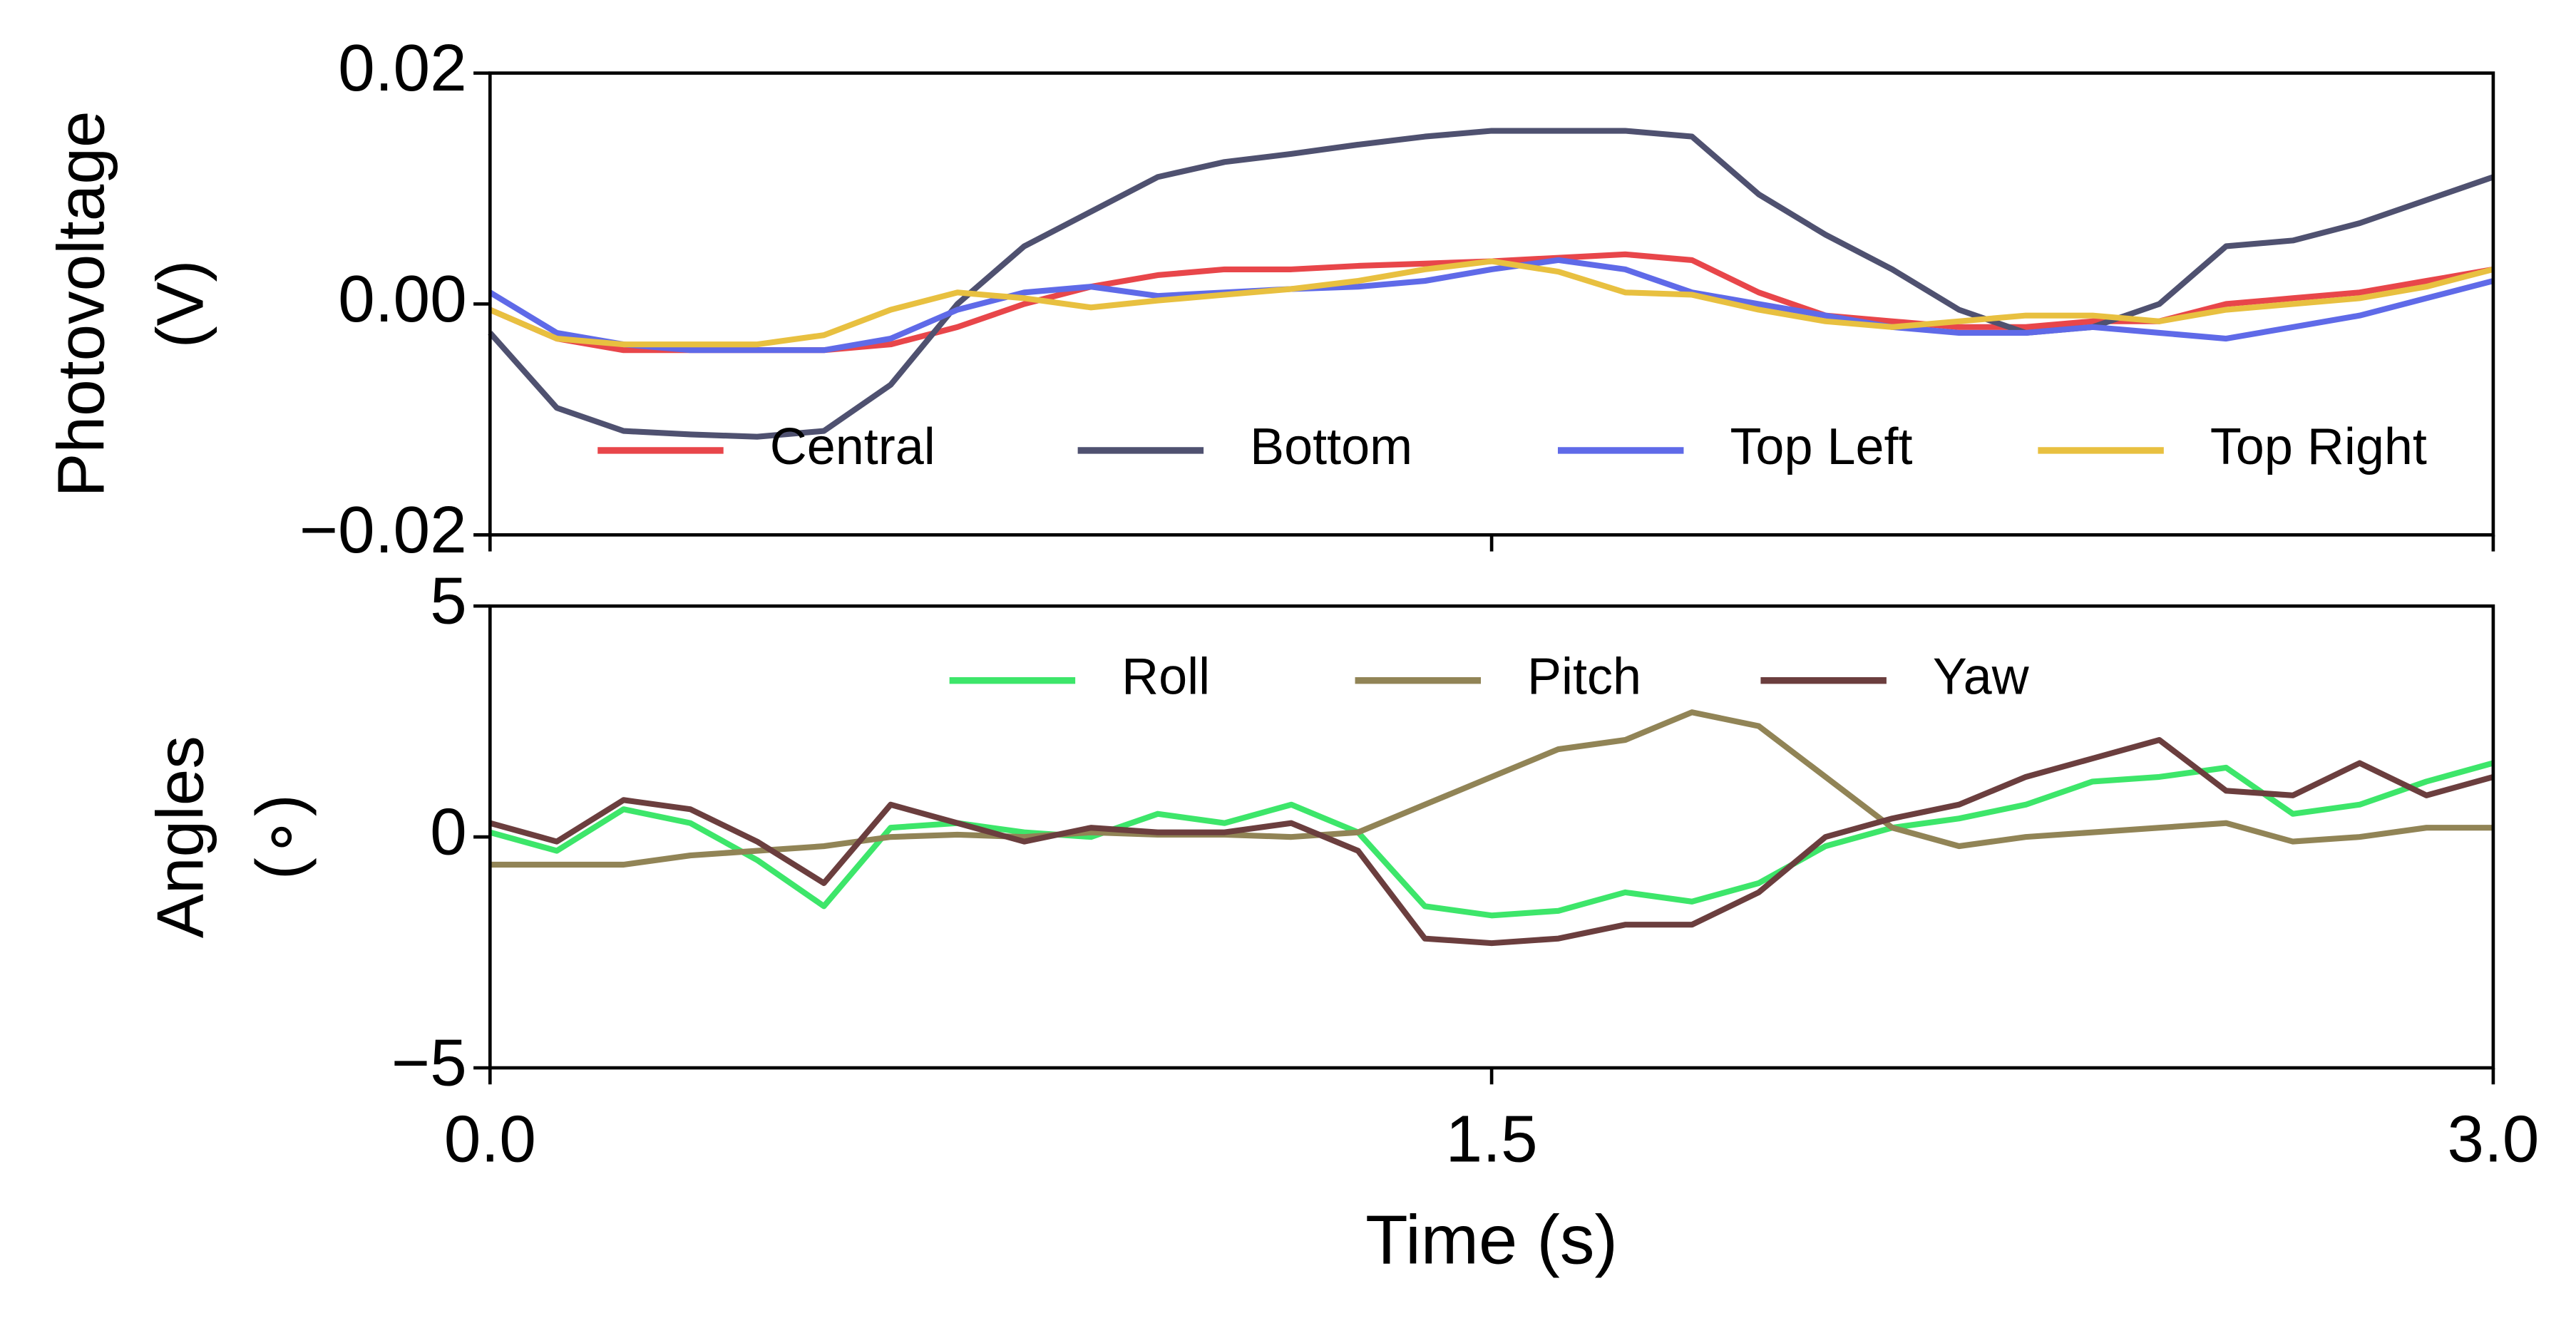 This screenshot has width=2576, height=1323. Describe the element at coordinates (80, 303) in the screenshot. I see `y-axis-label: Photovoltage` at that location.